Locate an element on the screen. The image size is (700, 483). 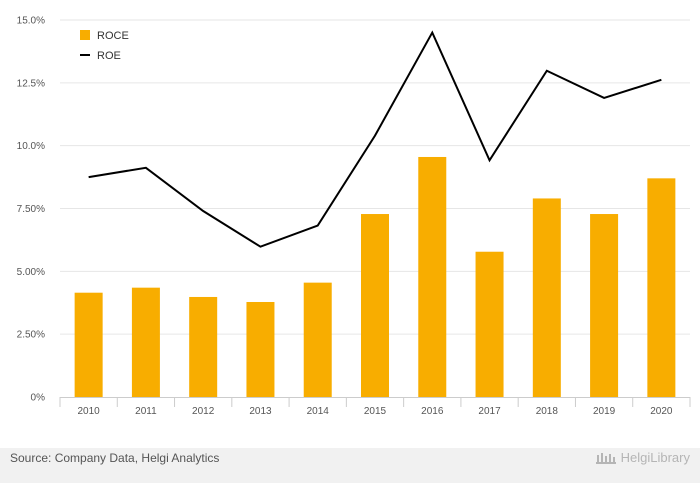
x-tick-label: 2013 is located at coordinates (260, 411).